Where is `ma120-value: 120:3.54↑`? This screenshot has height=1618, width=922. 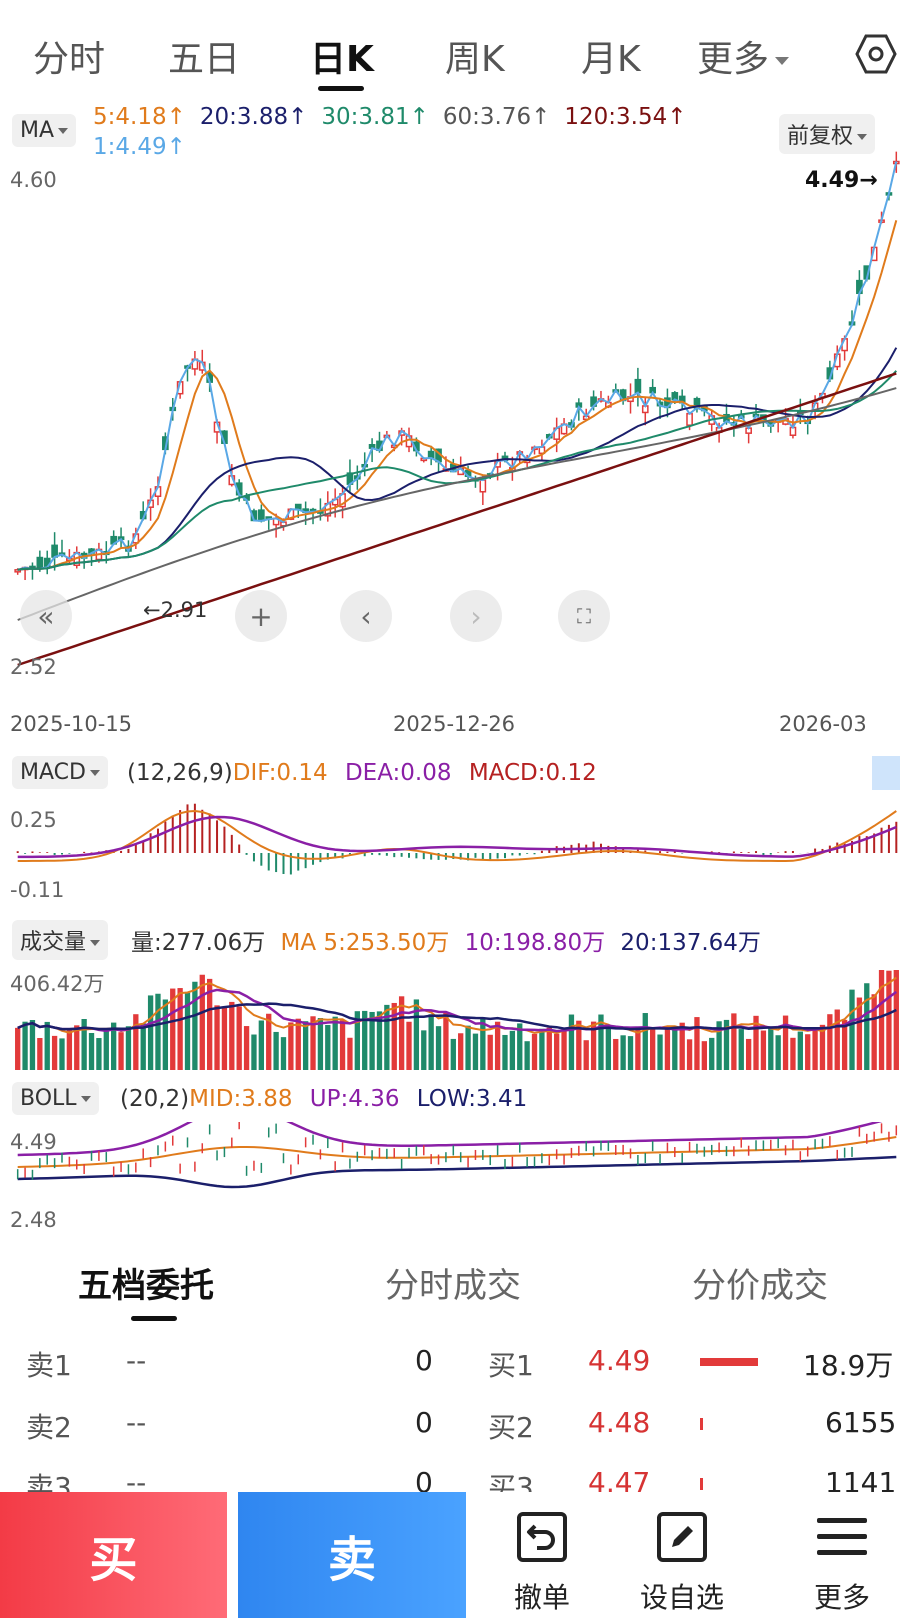 ma120-value: 120:3.54↑ is located at coordinates (625, 117).